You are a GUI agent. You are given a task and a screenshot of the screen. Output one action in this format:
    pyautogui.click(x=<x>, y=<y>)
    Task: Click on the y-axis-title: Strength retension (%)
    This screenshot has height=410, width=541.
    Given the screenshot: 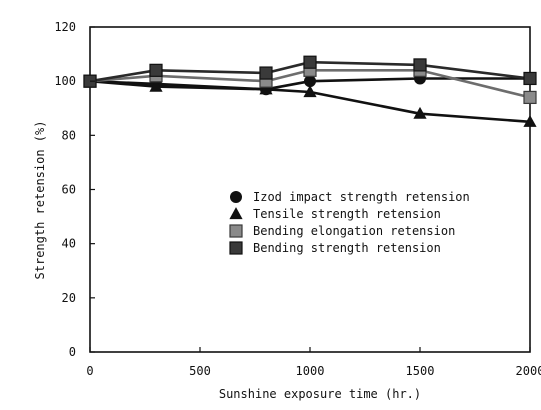 What is the action you would take?
    pyautogui.click(x=40, y=200)
    